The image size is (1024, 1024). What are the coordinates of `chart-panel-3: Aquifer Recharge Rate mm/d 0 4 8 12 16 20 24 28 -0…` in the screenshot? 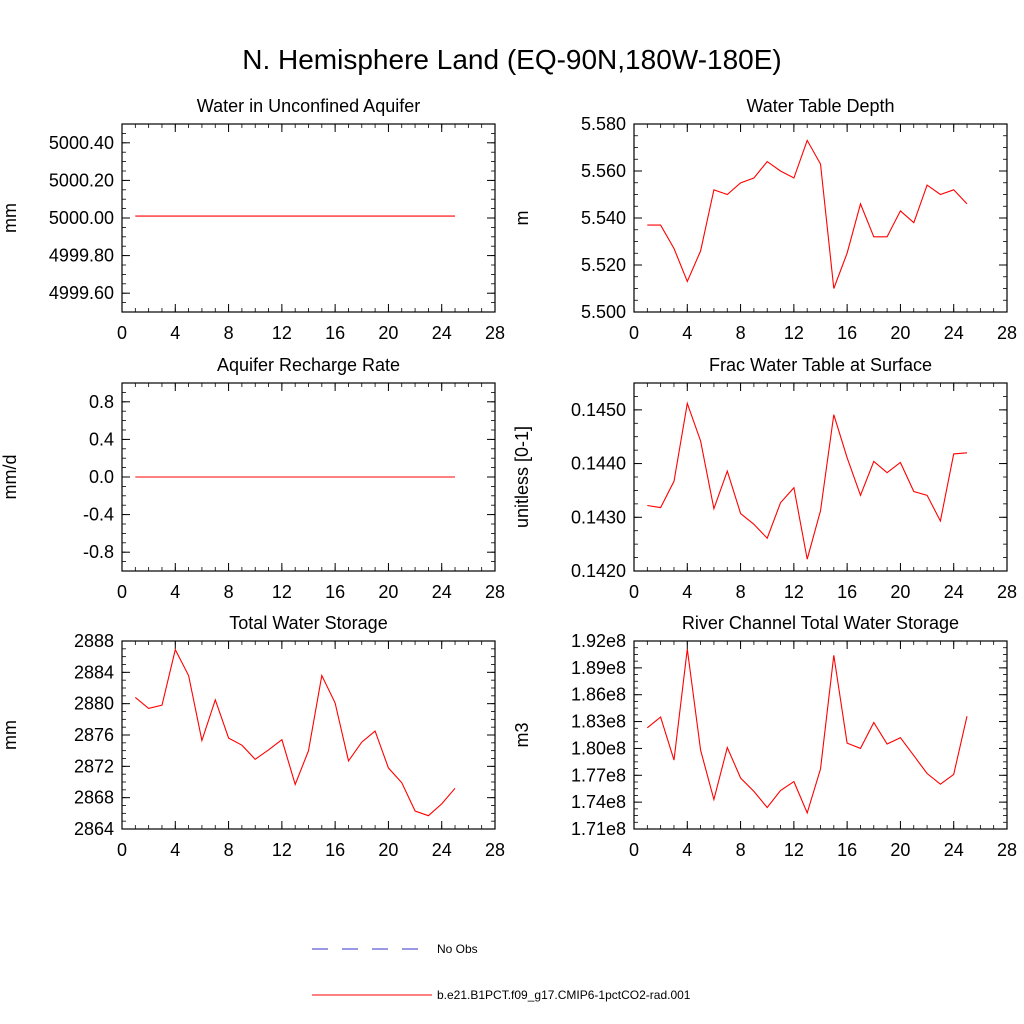 It's located at (252, 478).